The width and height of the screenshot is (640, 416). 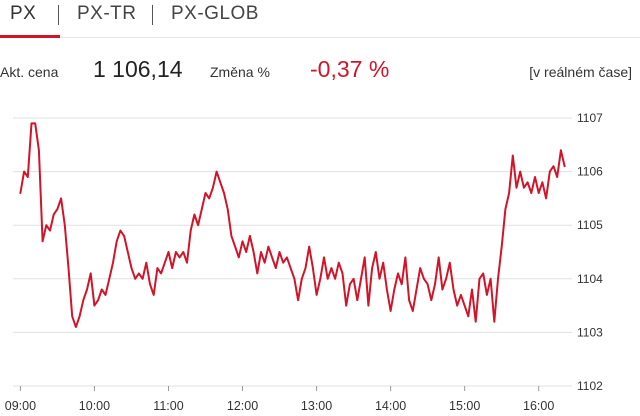 What do you see at coordinates (215, 13) in the screenshot?
I see `tab-px-glob: PX-GLOB` at bounding box center [215, 13].